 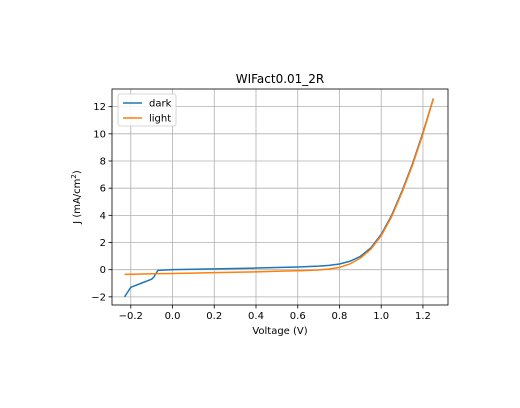 I want to click on chart-title: WIFact0.01_2R, so click(x=280, y=79).